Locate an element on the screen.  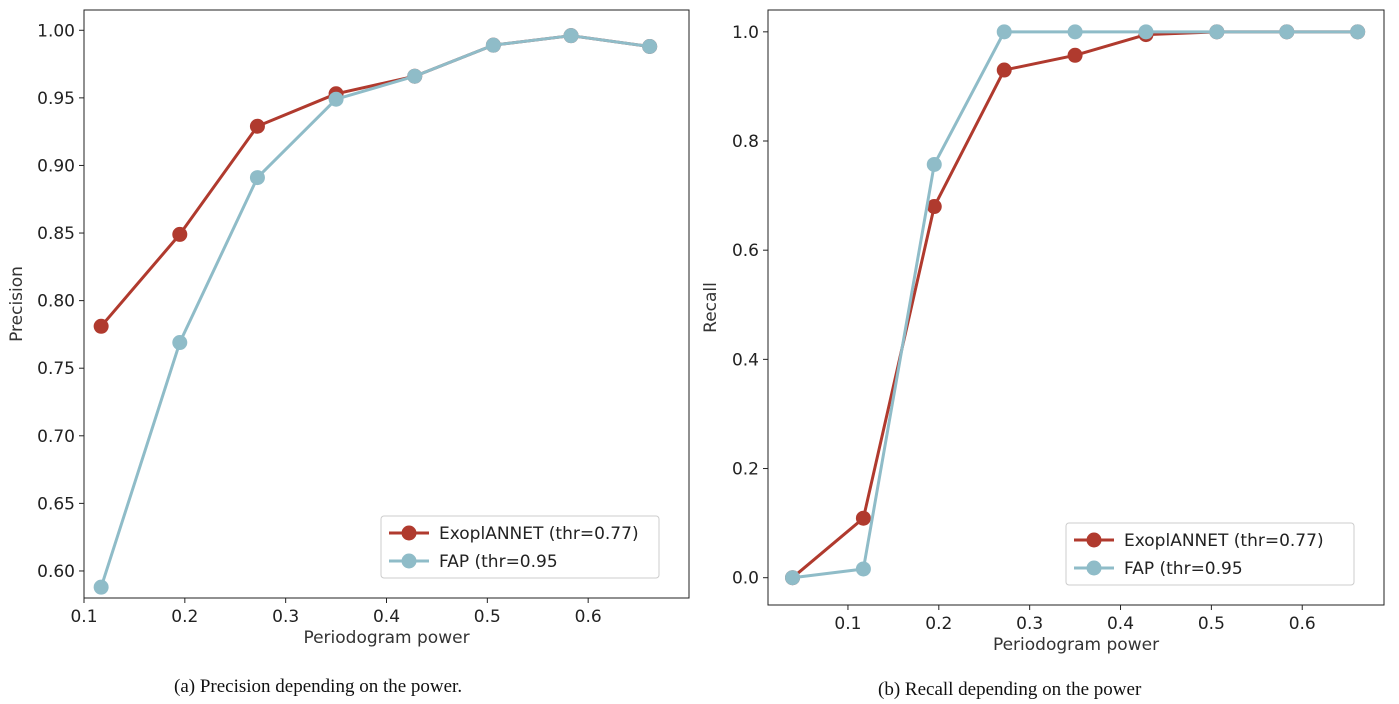
caption-precision: (a) Precision depending on the power. is located at coordinates (318, 686).